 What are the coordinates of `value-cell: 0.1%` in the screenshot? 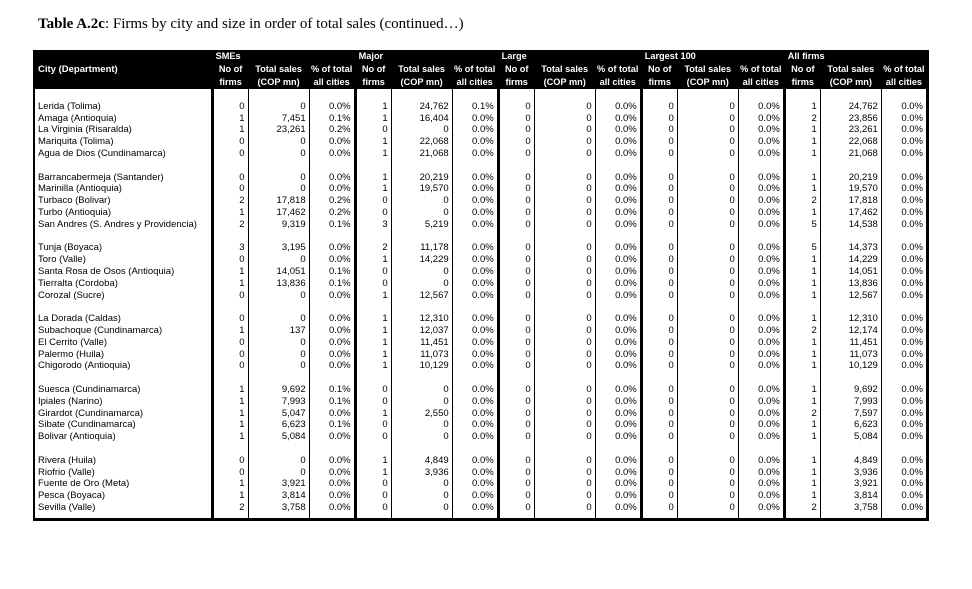 It's located at (332, 401).